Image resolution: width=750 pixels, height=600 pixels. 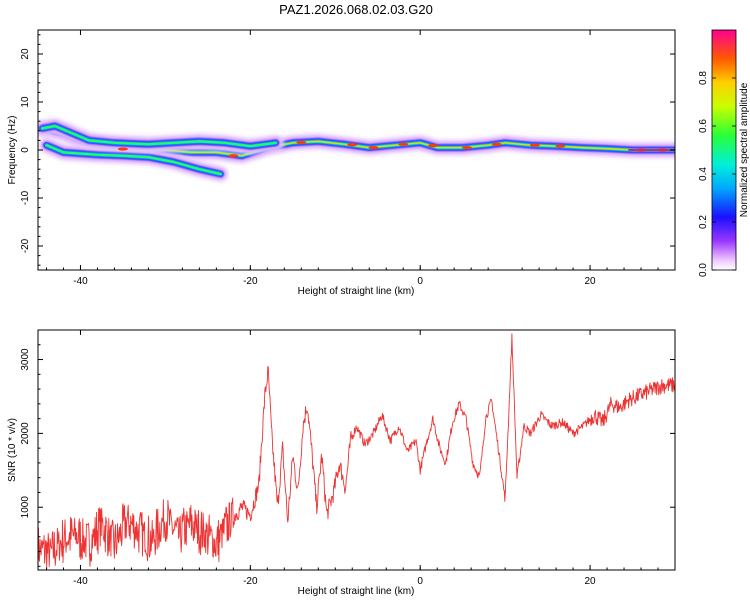 What do you see at coordinates (12, 450) in the screenshot?
I see `snr-y-axis-label: SNR (10 * v/v)` at bounding box center [12, 450].